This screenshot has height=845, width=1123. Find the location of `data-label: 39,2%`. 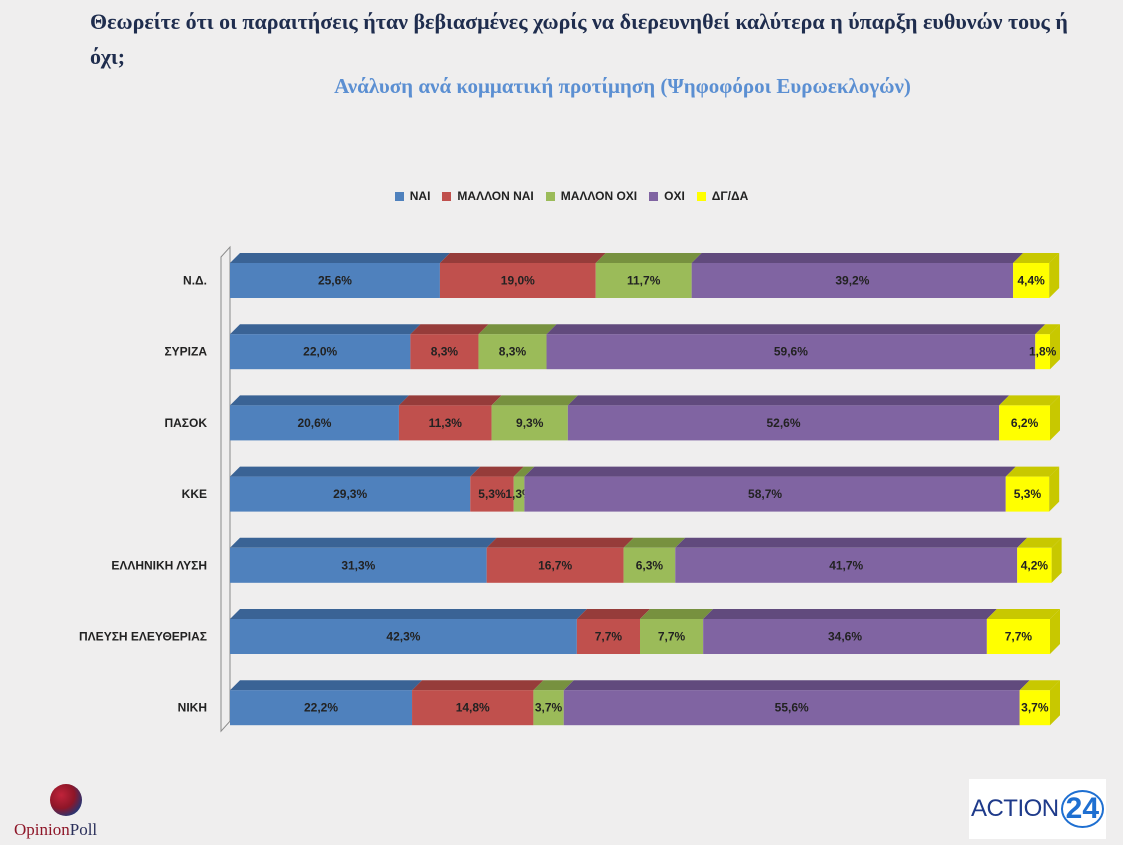

data-label: 39,2% is located at coordinates (852, 281).